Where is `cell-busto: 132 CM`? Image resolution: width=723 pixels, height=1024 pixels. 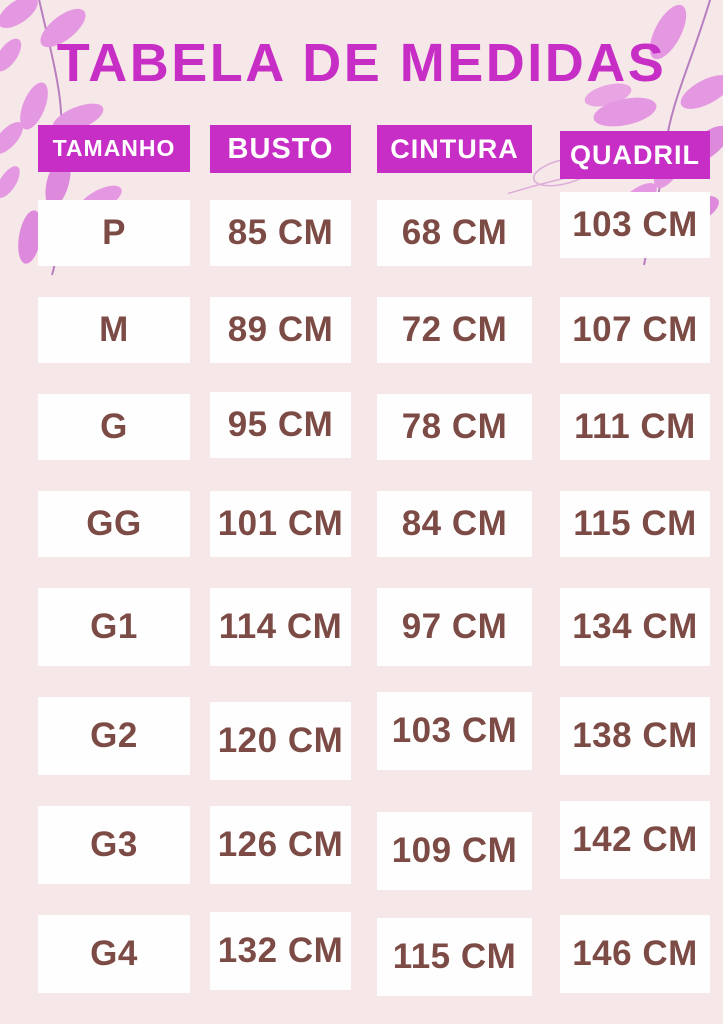
cell-busto: 132 CM is located at coordinates (280, 951).